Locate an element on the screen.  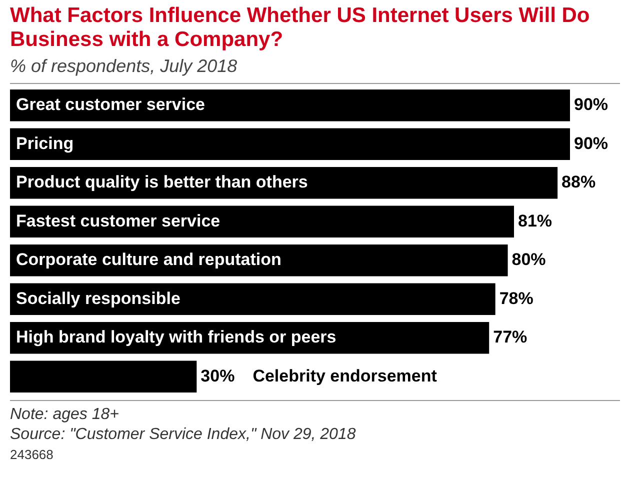
y-tick-label: Pricing is located at coordinates (45, 143).